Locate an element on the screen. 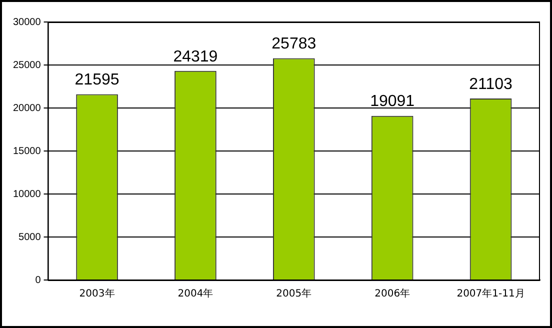  x-tick-label: 2006年 is located at coordinates (392, 294).